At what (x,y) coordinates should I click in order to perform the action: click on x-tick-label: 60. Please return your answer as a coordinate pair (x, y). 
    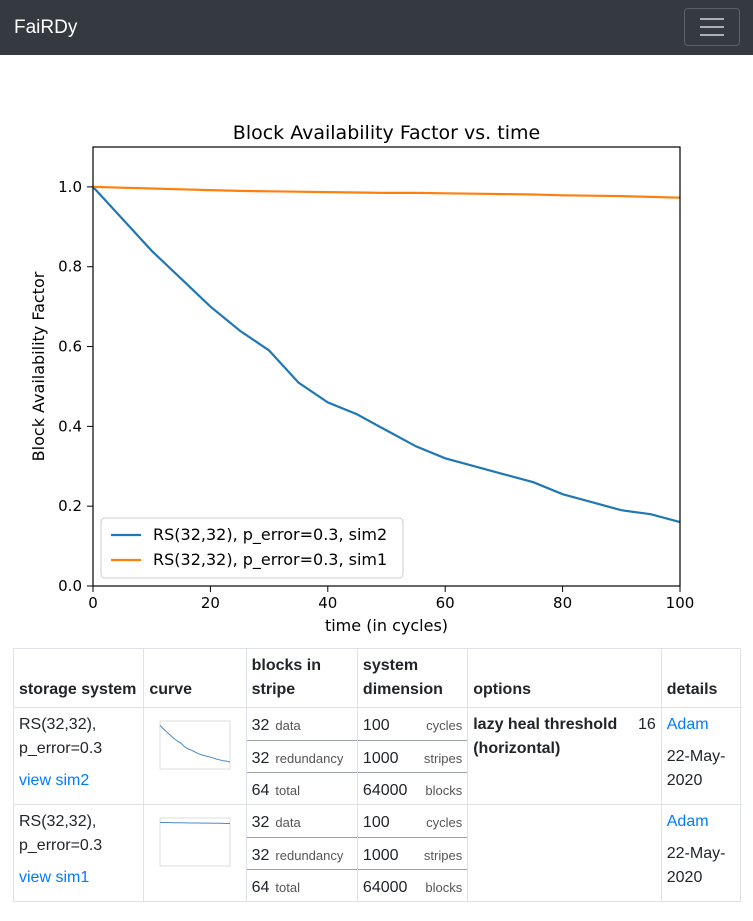
    Looking at the image, I should click on (445, 603).